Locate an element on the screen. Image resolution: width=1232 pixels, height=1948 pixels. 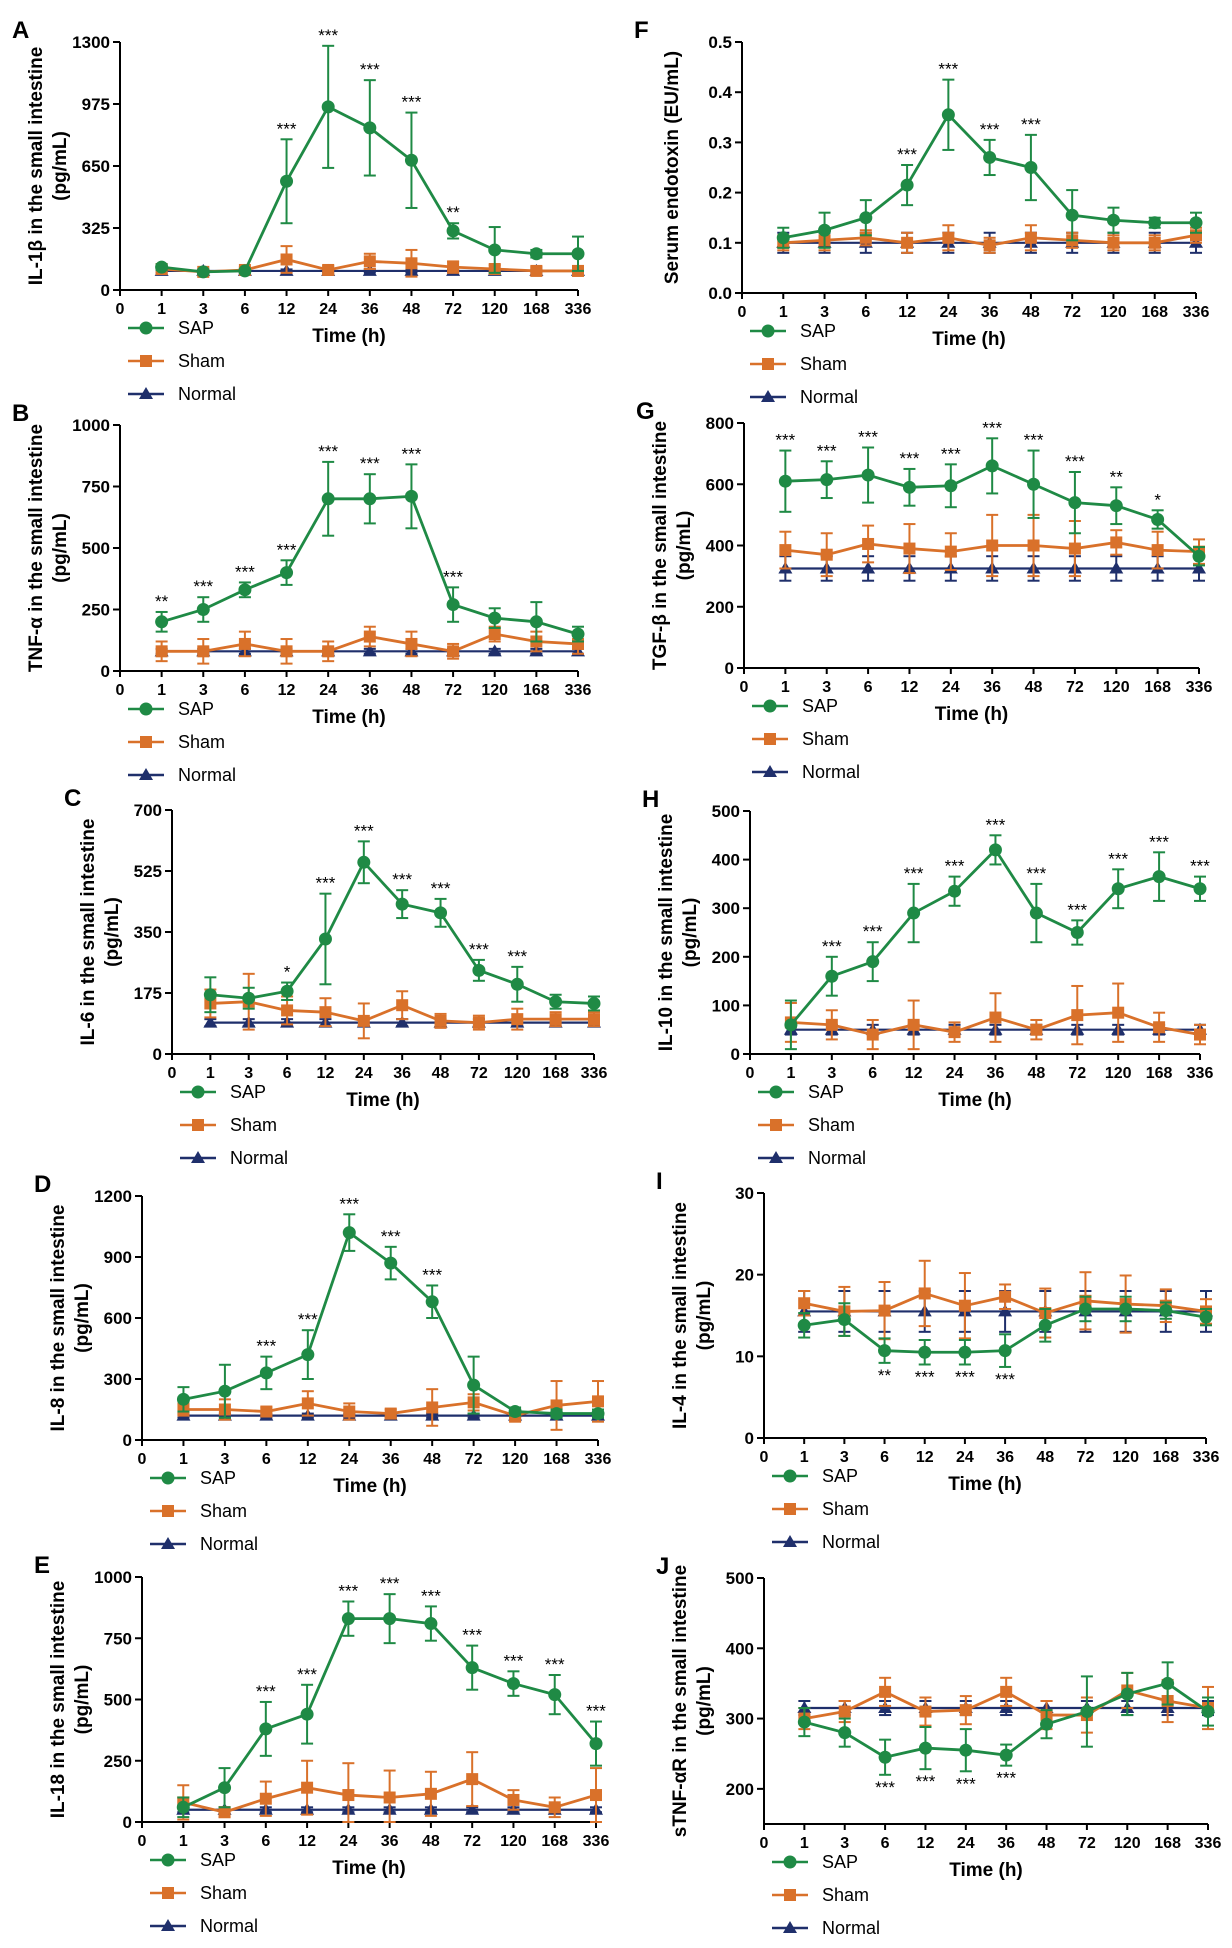
legend-item-sap: SAP is located at coordinates (193, 1478).